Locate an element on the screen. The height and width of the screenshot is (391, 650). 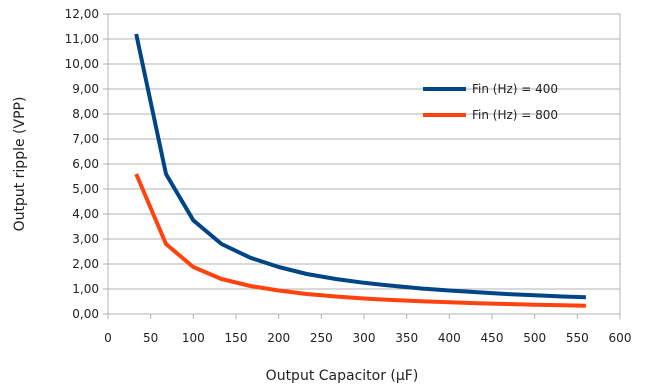
y-tick-label: 2,00 is located at coordinates (85, 264).